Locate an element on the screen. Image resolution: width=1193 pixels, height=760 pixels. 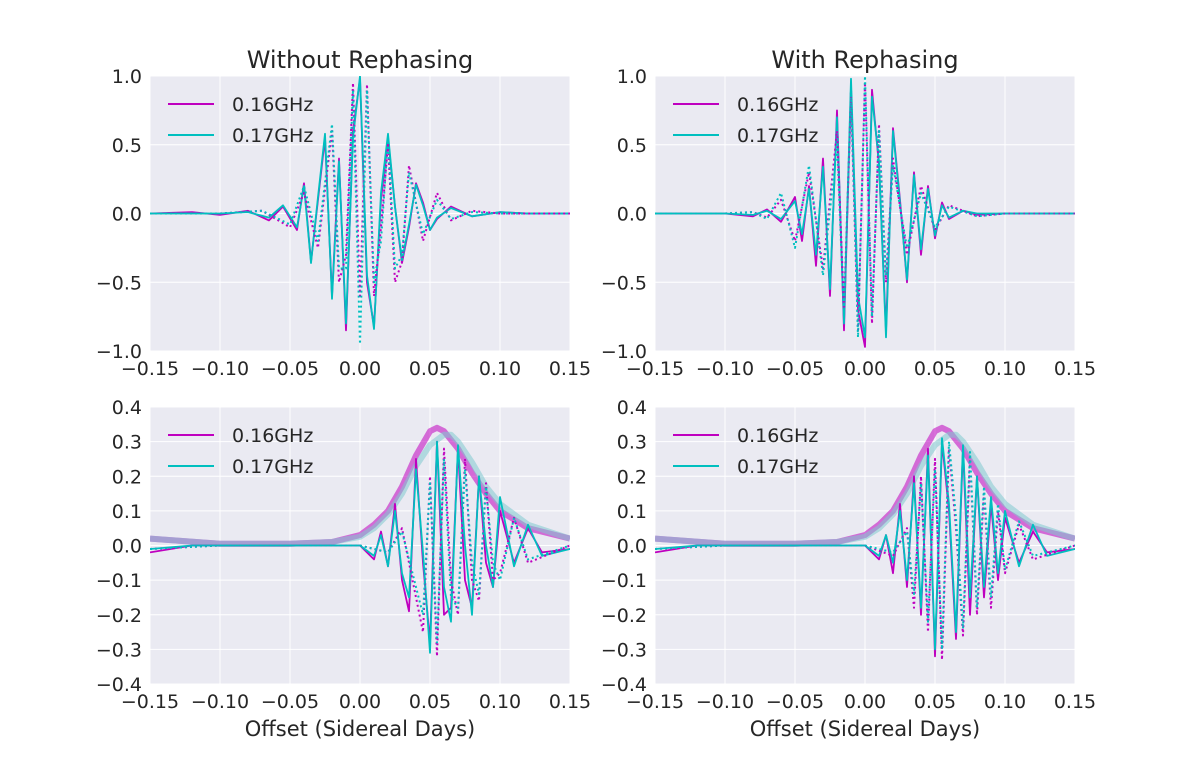
chart-title: With Rephasing is located at coordinates (864, 60).